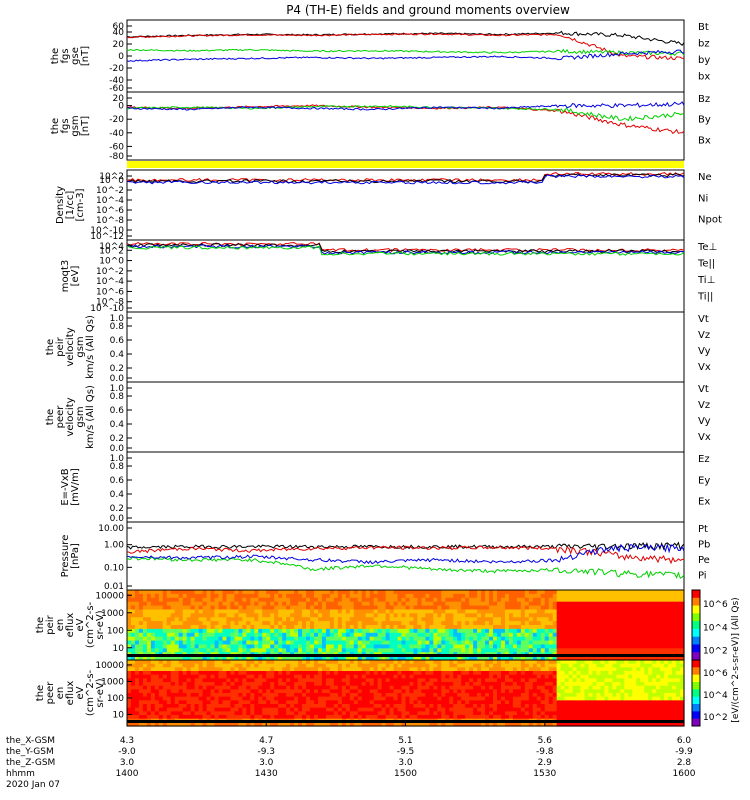  Describe the element at coordinates (60, 346) in the screenshot. I see `y-label-line: peir` at that location.